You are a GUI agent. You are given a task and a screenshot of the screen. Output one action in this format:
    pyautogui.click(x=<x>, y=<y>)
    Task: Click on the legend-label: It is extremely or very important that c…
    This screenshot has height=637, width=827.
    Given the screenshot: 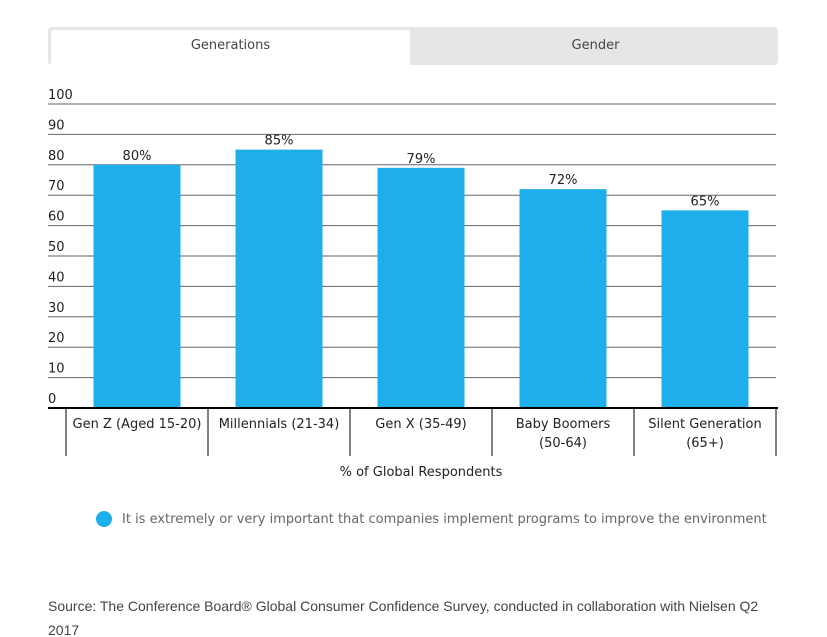 What is the action you would take?
    pyautogui.click(x=444, y=519)
    